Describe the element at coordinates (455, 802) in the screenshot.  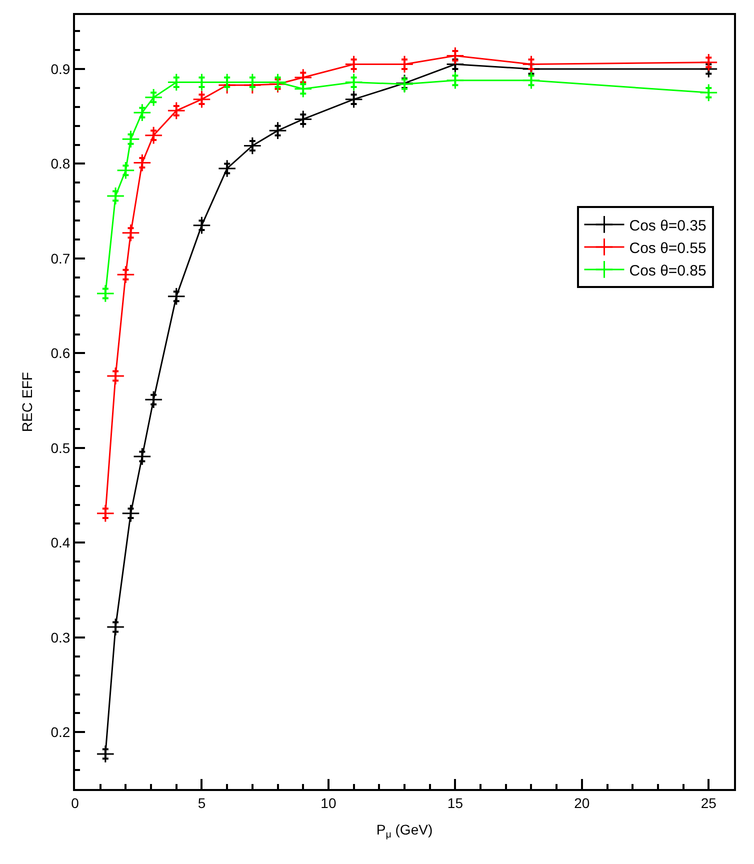
I see `x-tick-label: 15` at that location.